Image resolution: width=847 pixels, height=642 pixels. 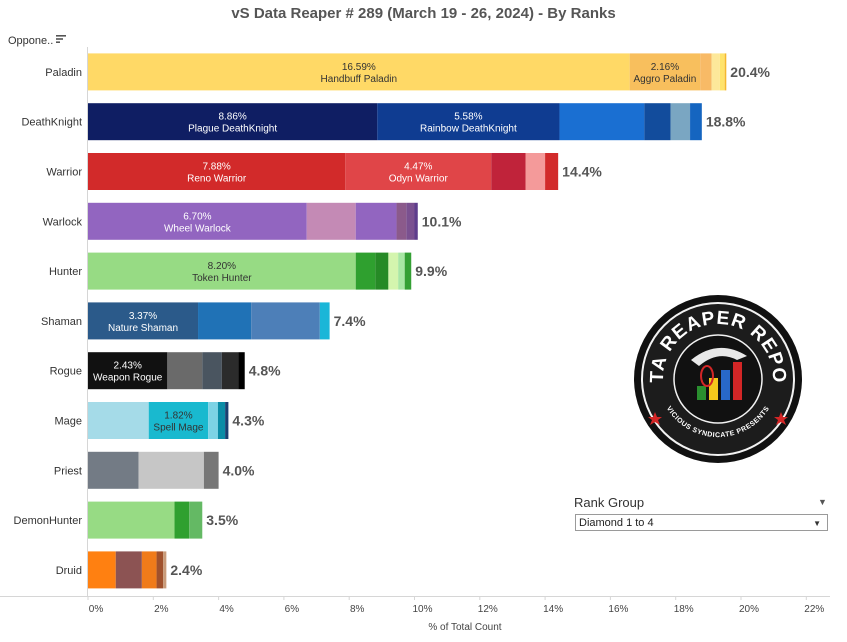 I want to click on x-axis-title: % of Total Count, so click(x=464, y=627).